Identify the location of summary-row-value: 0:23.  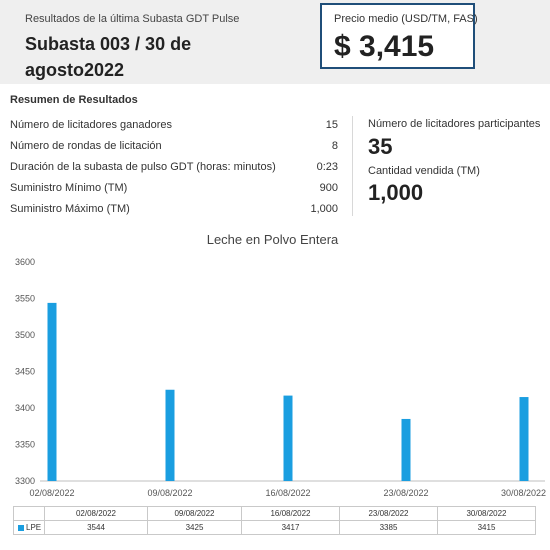
(327, 167).